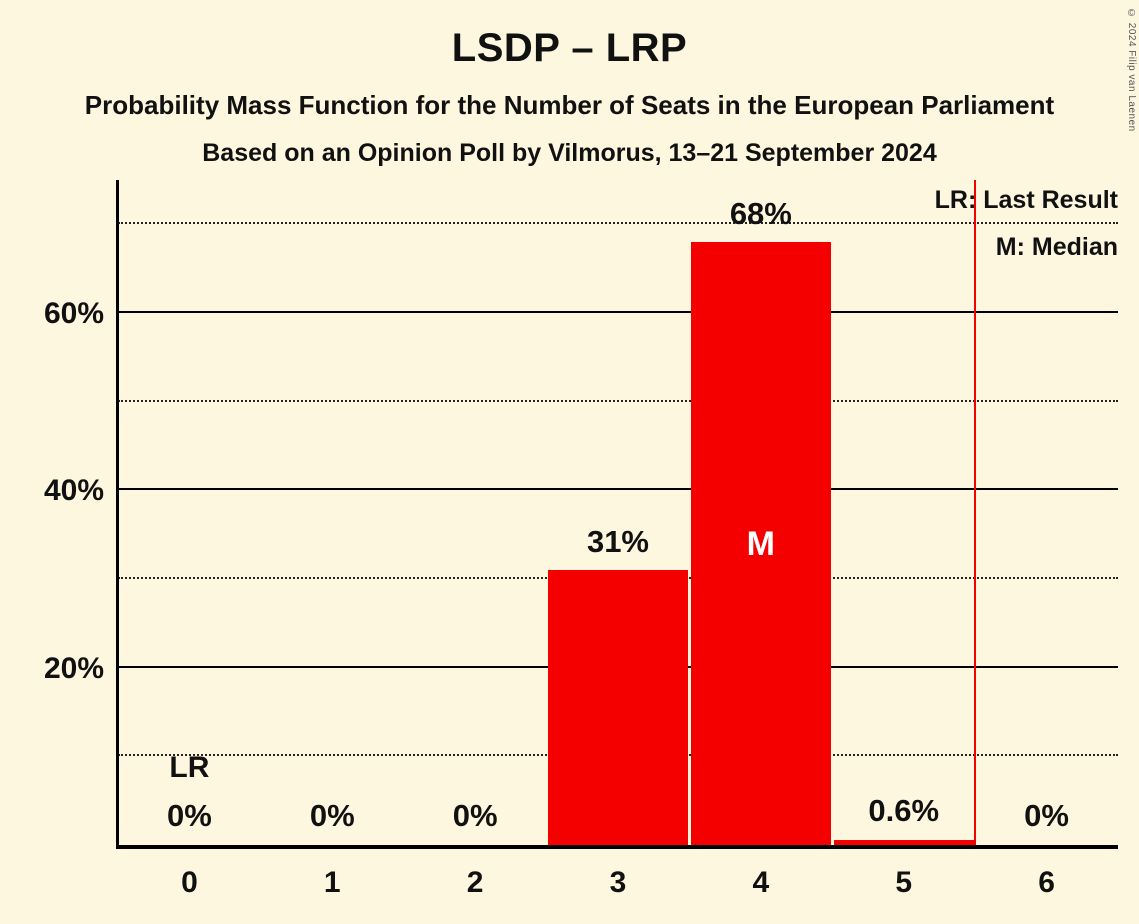  What do you see at coordinates (117, 514) in the screenshot?
I see `y-axis-line` at bounding box center [117, 514].